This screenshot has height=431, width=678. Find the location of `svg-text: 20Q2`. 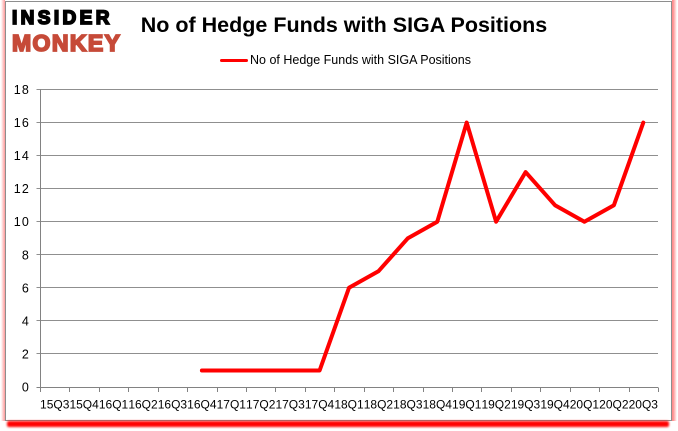

svg-text: 20Q2 is located at coordinates (614, 405).